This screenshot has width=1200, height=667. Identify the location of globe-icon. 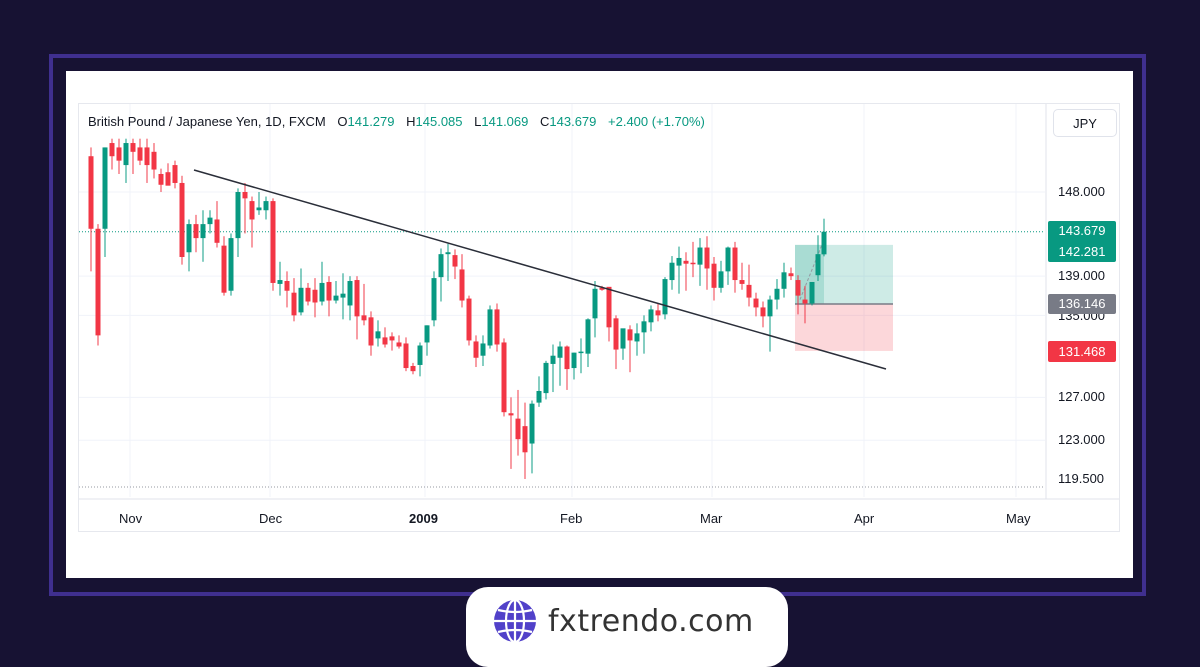
(515, 621).